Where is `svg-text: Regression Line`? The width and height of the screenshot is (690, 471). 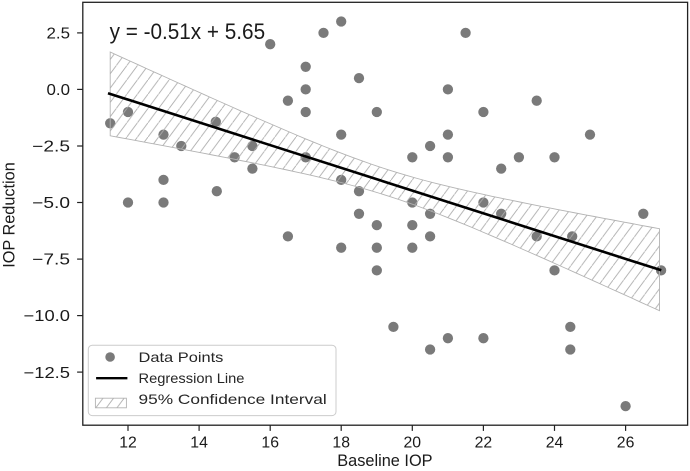
svg-text: Regression Line is located at coordinates (192, 378).